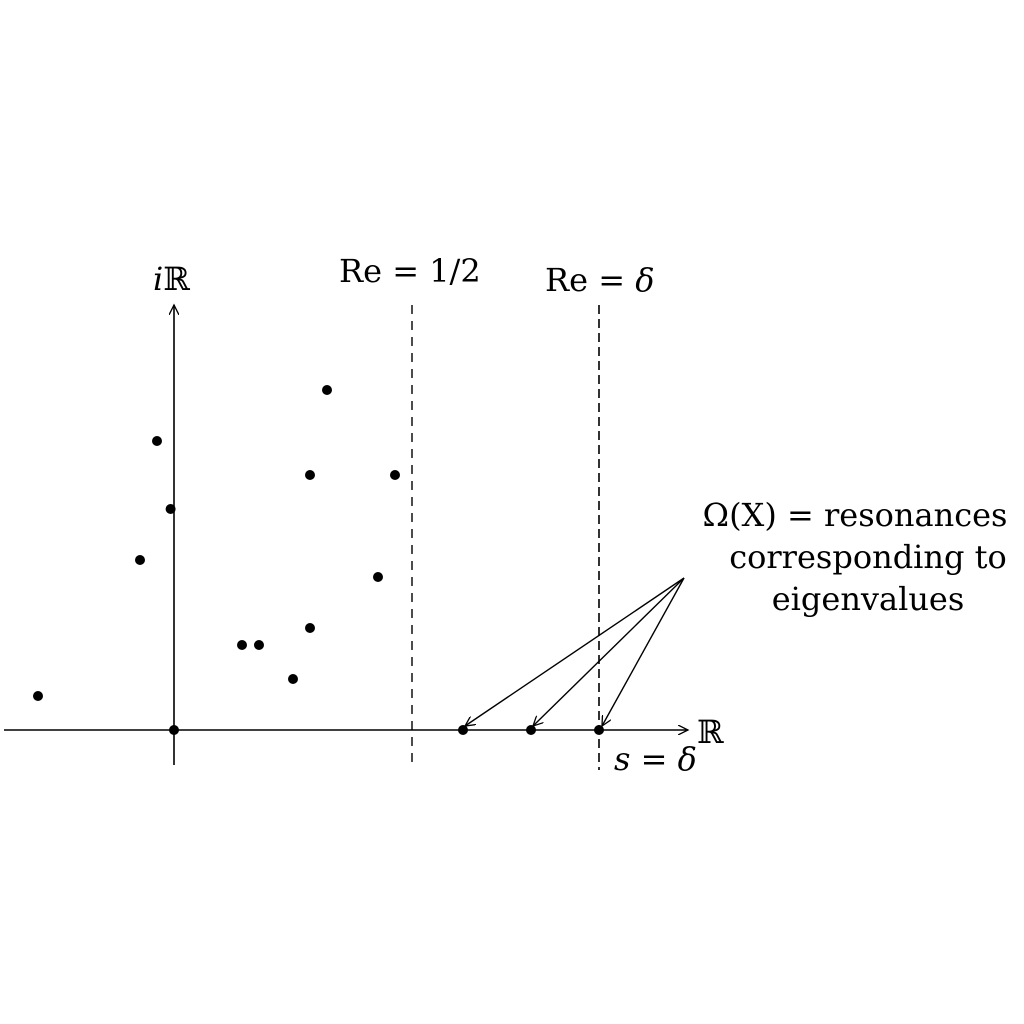 This screenshot has width=1024, height=1024. What do you see at coordinates (710, 732) in the screenshot?
I see `real-axis-label: ℝ` at bounding box center [710, 732].